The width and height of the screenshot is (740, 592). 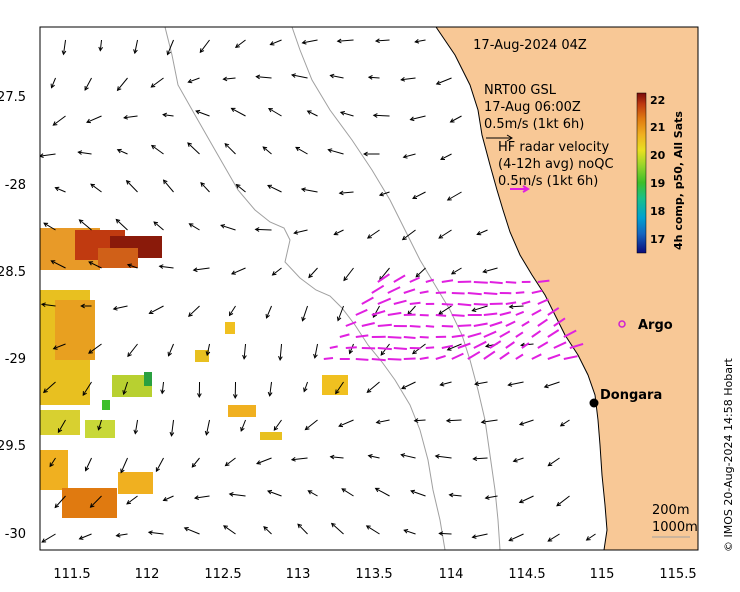 What do you see at coordinates (675, 520) in the screenshot?
I see `isobath-legend: 200m 1000m` at bounding box center [675, 520].